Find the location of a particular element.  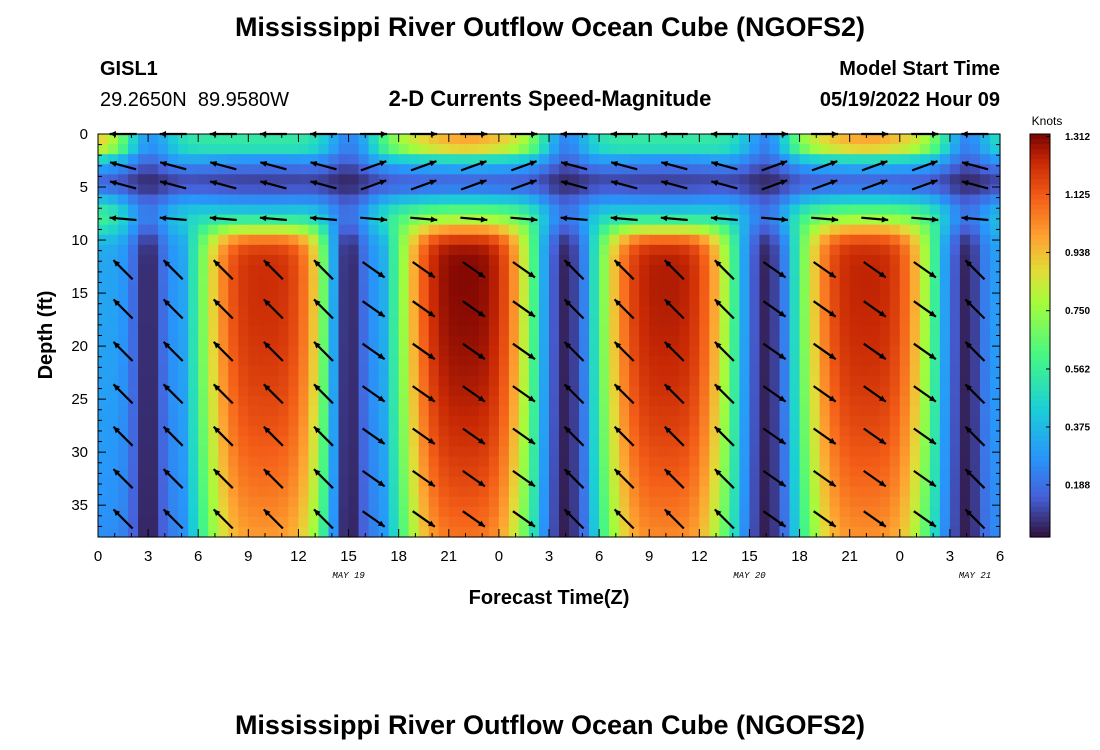

y-tick-label: 25 is located at coordinates (79, 399).